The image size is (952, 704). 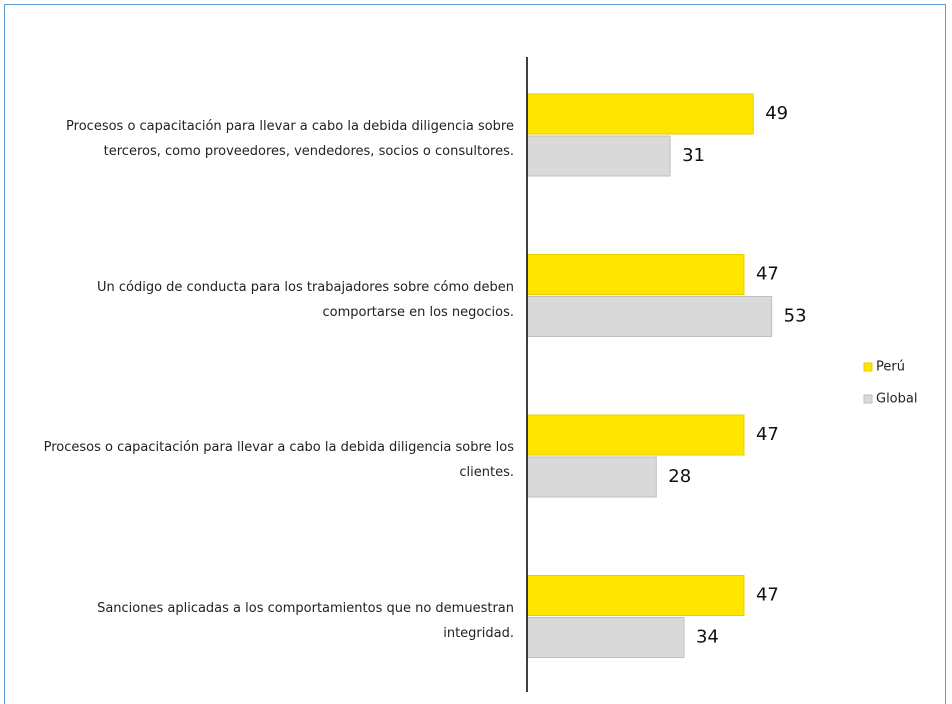 What do you see at coordinates (707, 637) in the screenshot?
I see `value-label: 34` at bounding box center [707, 637].